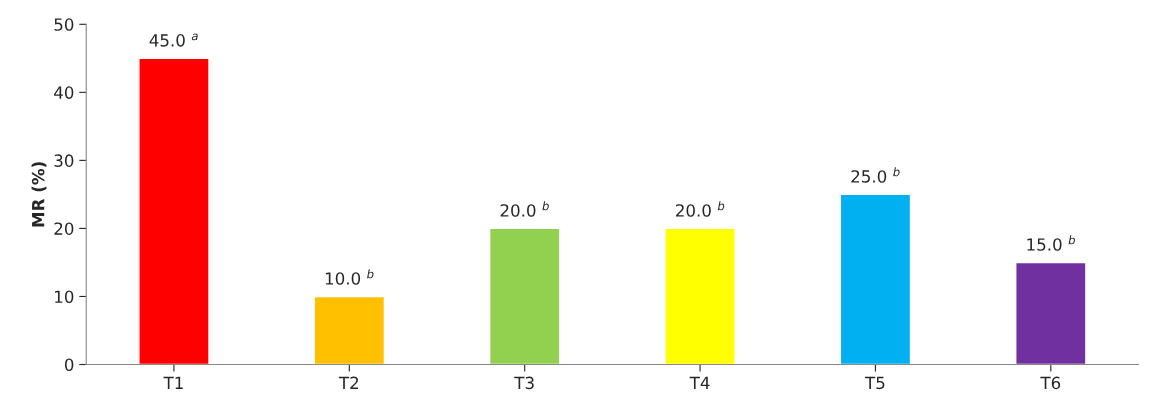 This screenshot has width=1150, height=405. I want to click on y-tick-label: 0, so click(69, 365).